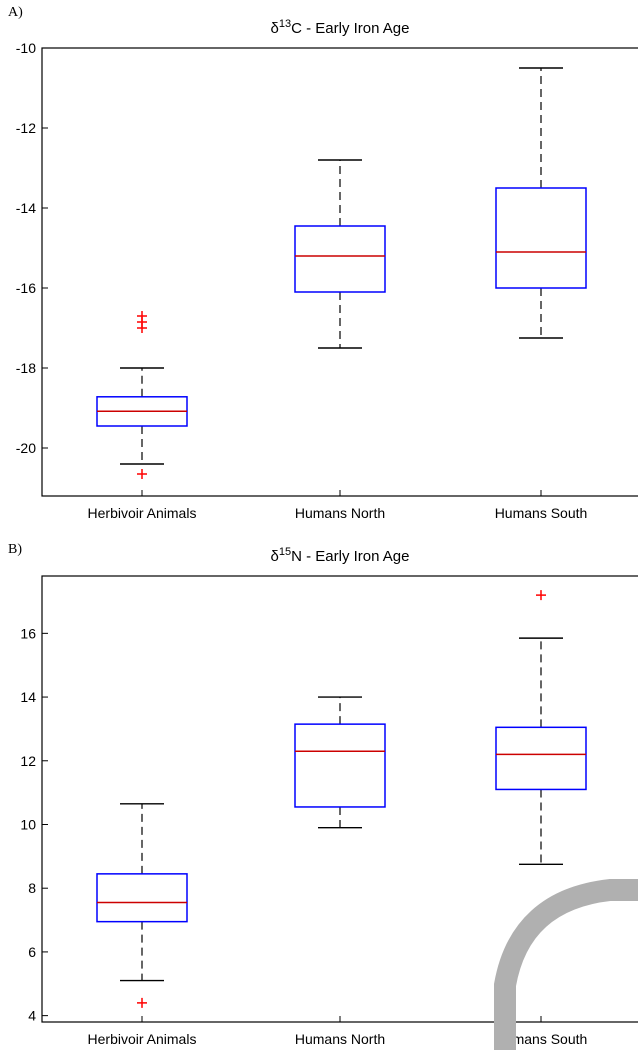 This screenshot has height=1050, width=638. Describe the element at coordinates (285, 552) in the screenshot. I see `panel-b-title-sup: 15` at that location.